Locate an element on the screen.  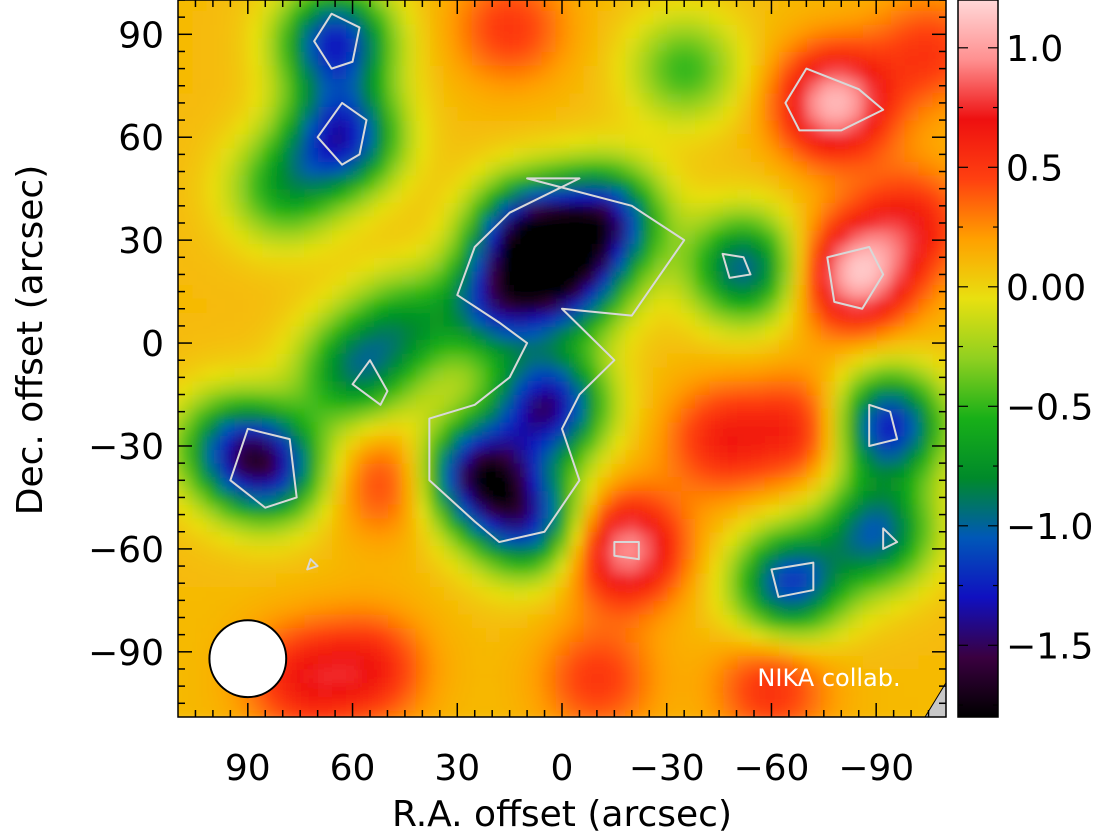
contour-line is located at coordinates (312, 564).